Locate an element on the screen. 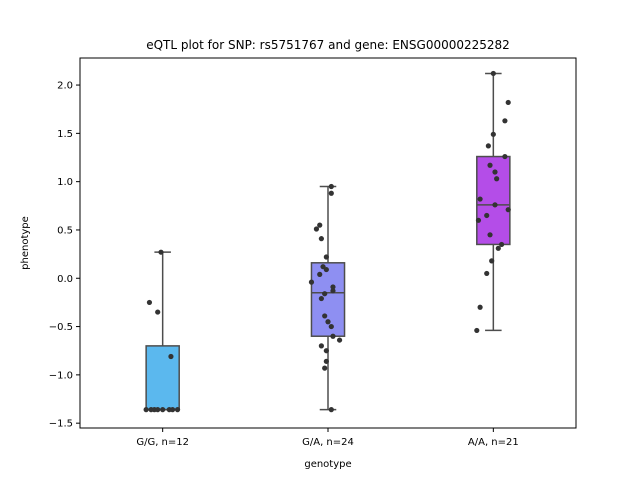 The width and height of the screenshot is (640, 480). y-tick-label: −1.5 is located at coordinates (61, 424).